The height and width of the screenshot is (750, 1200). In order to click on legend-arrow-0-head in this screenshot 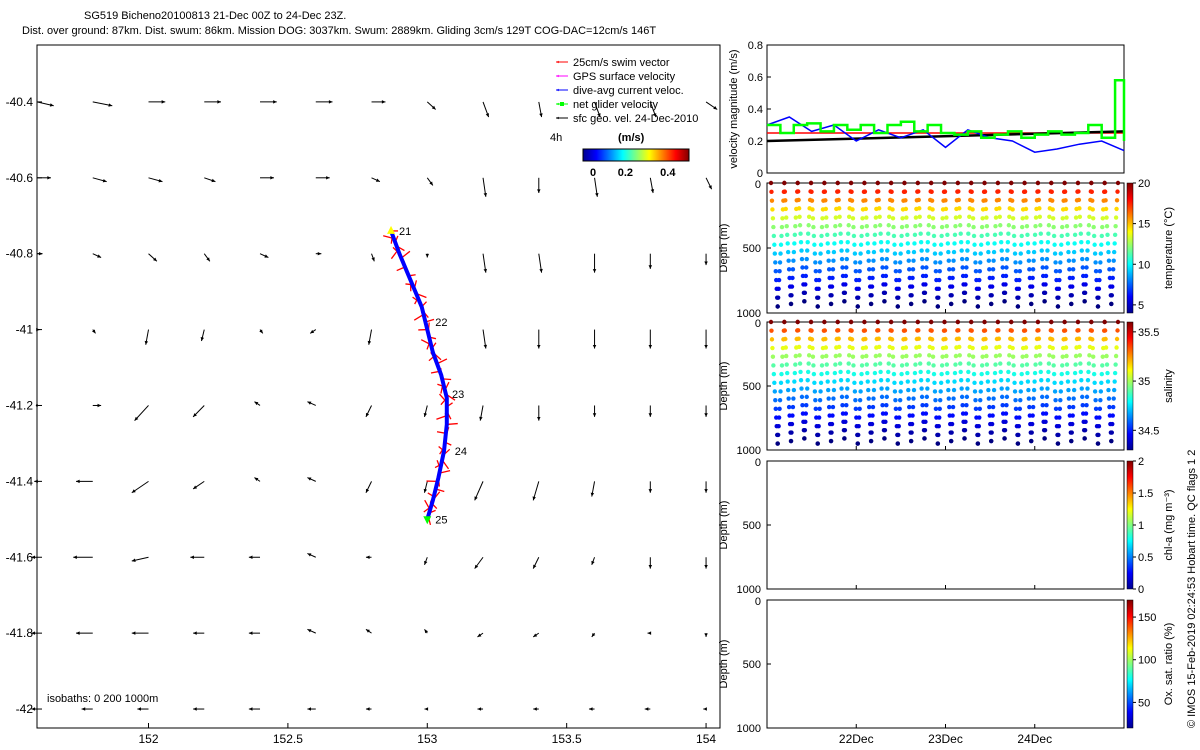, I will do `click(557, 62)`.